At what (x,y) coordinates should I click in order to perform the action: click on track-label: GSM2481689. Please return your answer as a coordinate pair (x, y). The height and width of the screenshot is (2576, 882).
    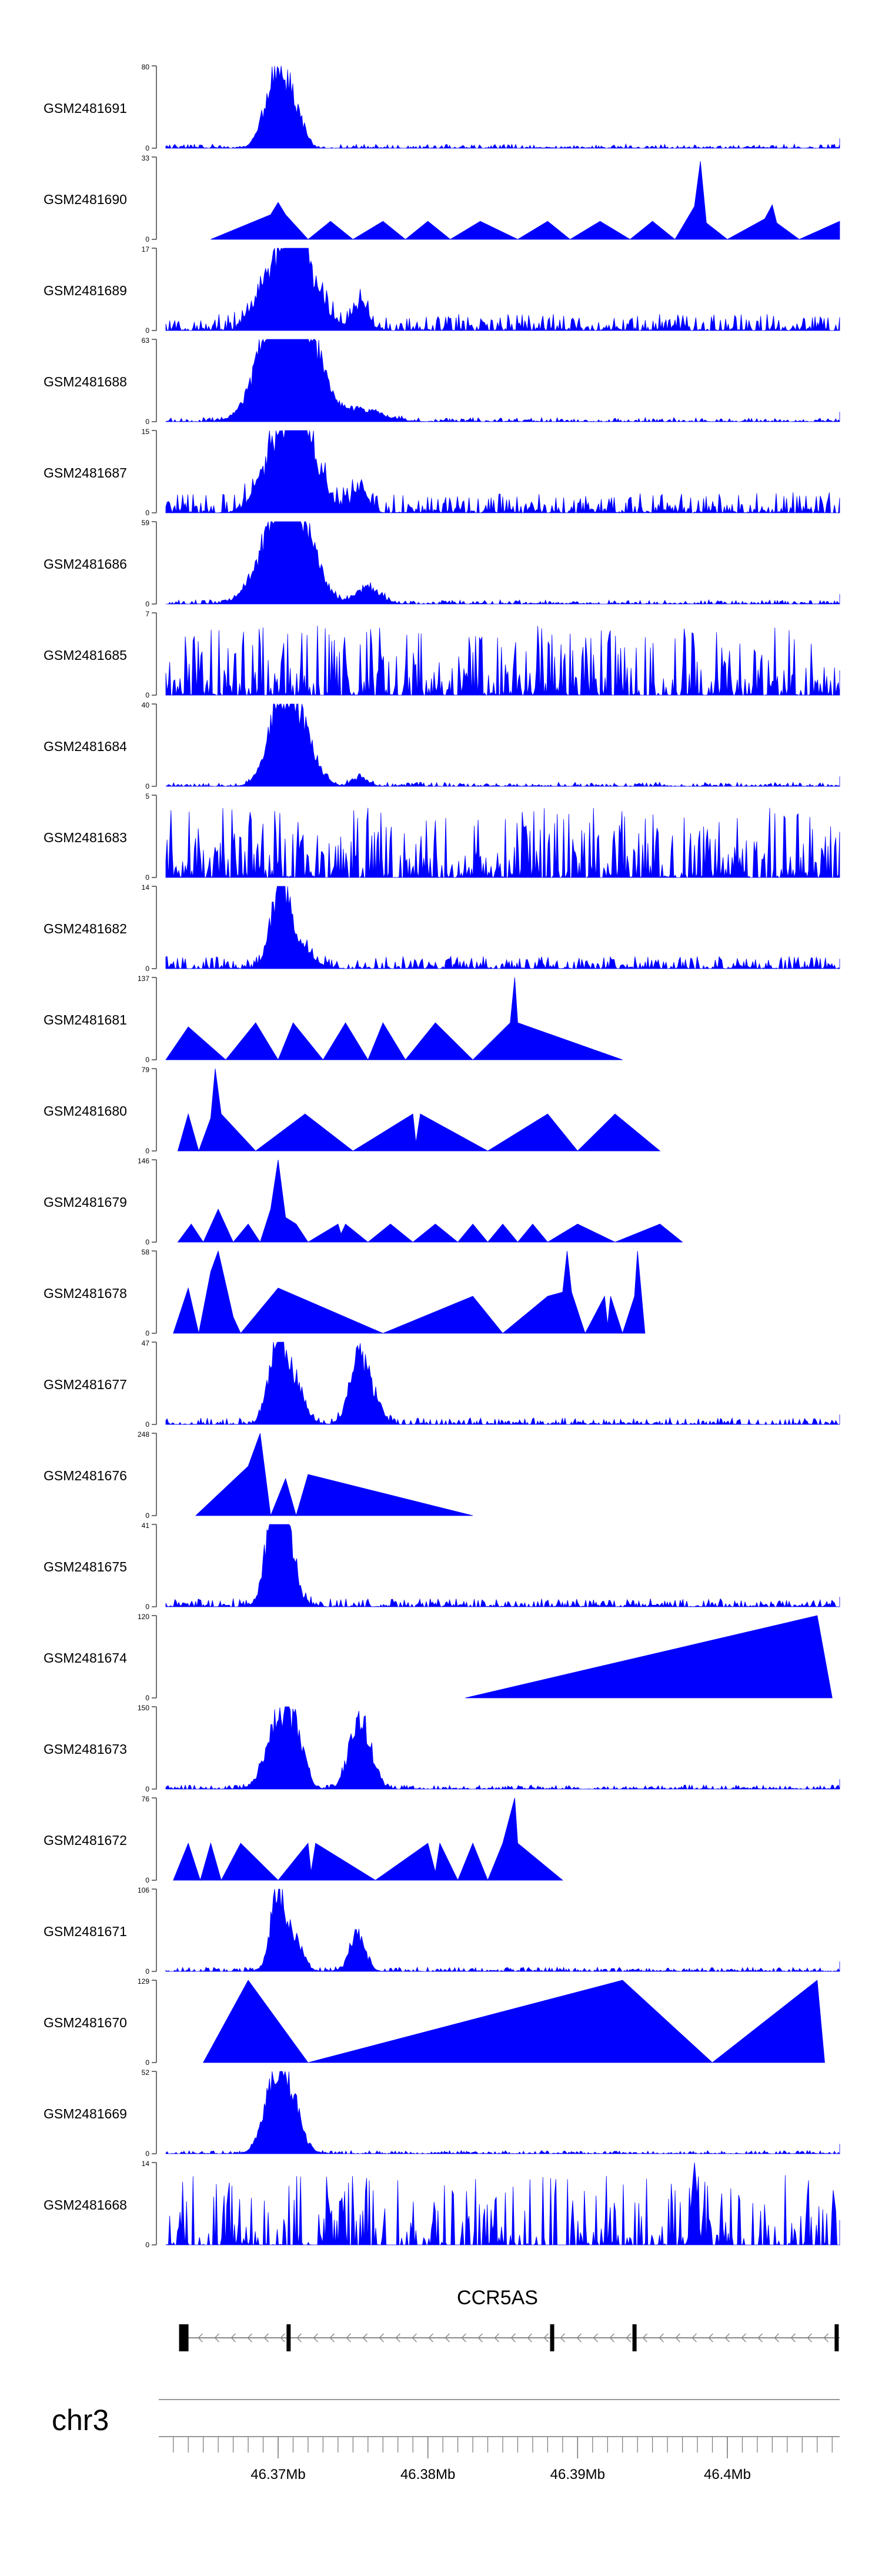
    Looking at the image, I should click on (85, 290).